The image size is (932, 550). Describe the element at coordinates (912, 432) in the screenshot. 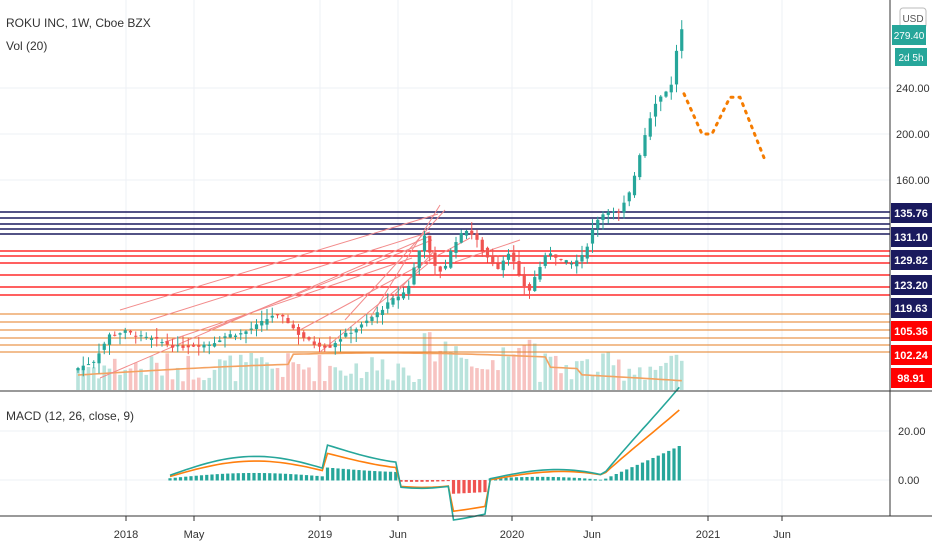

I see `macd-tick-1: 20.00` at that location.